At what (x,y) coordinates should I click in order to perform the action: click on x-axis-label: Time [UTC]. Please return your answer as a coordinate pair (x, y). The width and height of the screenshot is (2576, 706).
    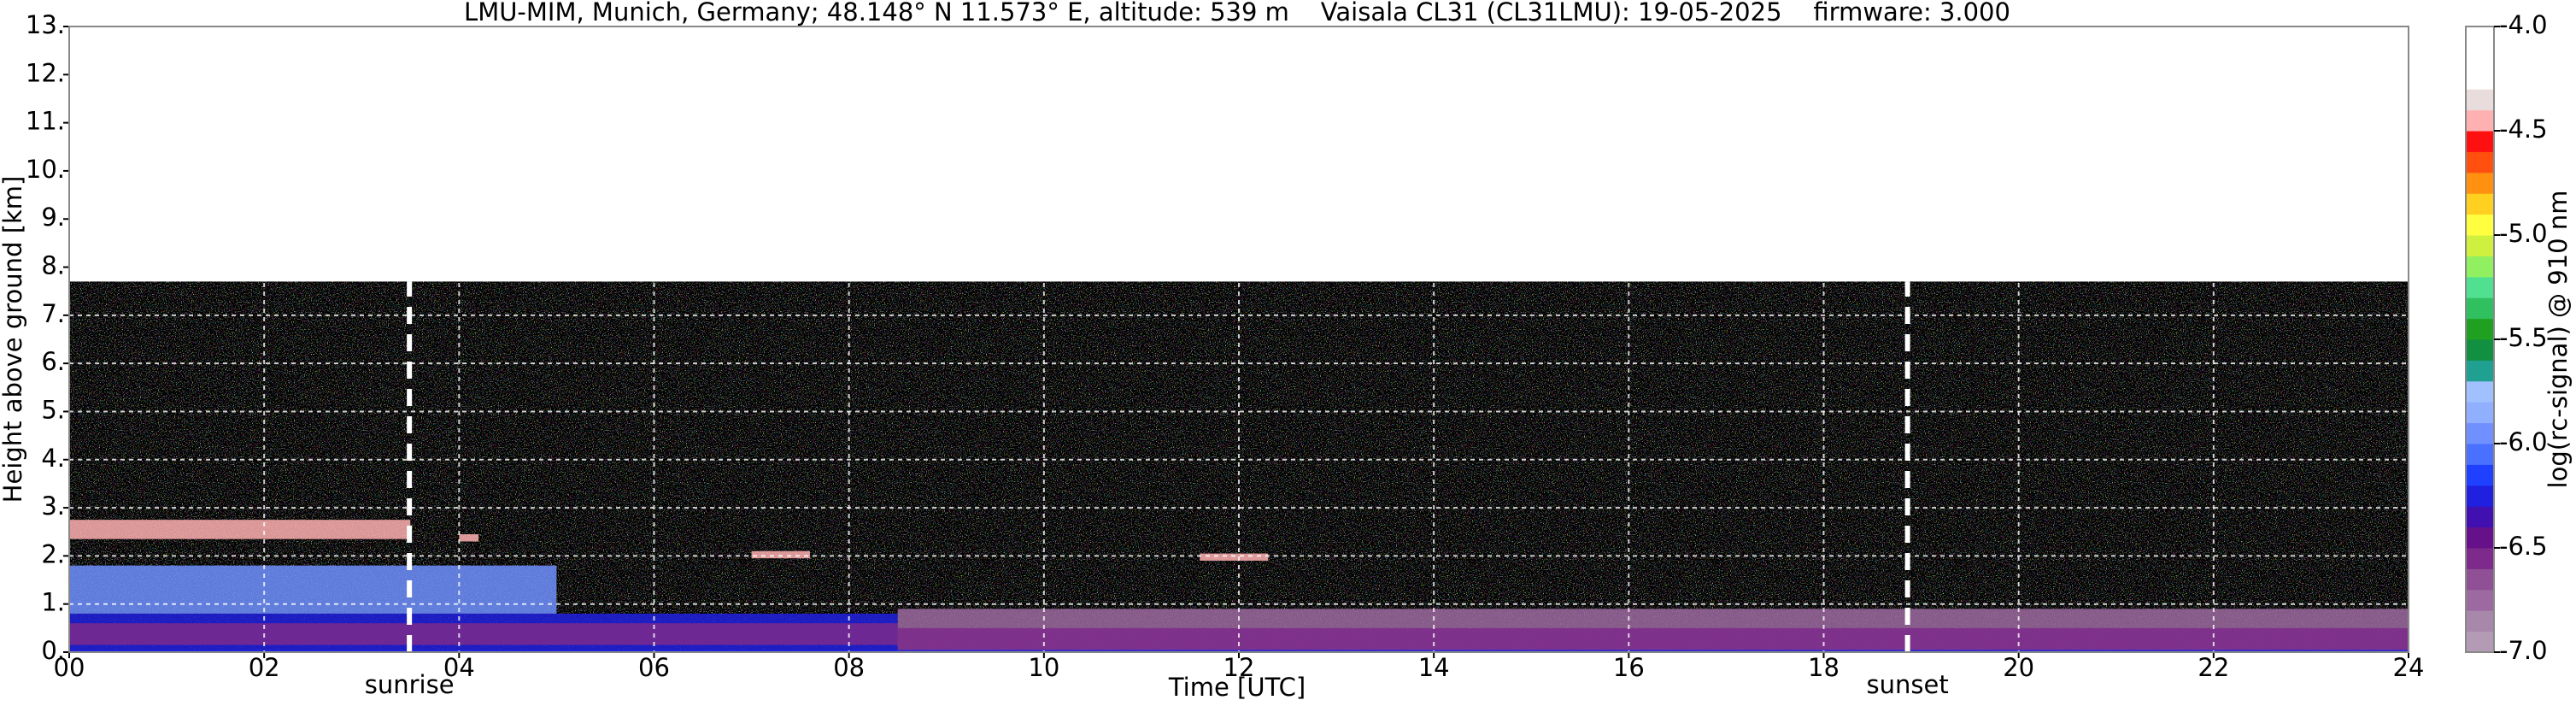
    Looking at the image, I should click on (1237, 687).